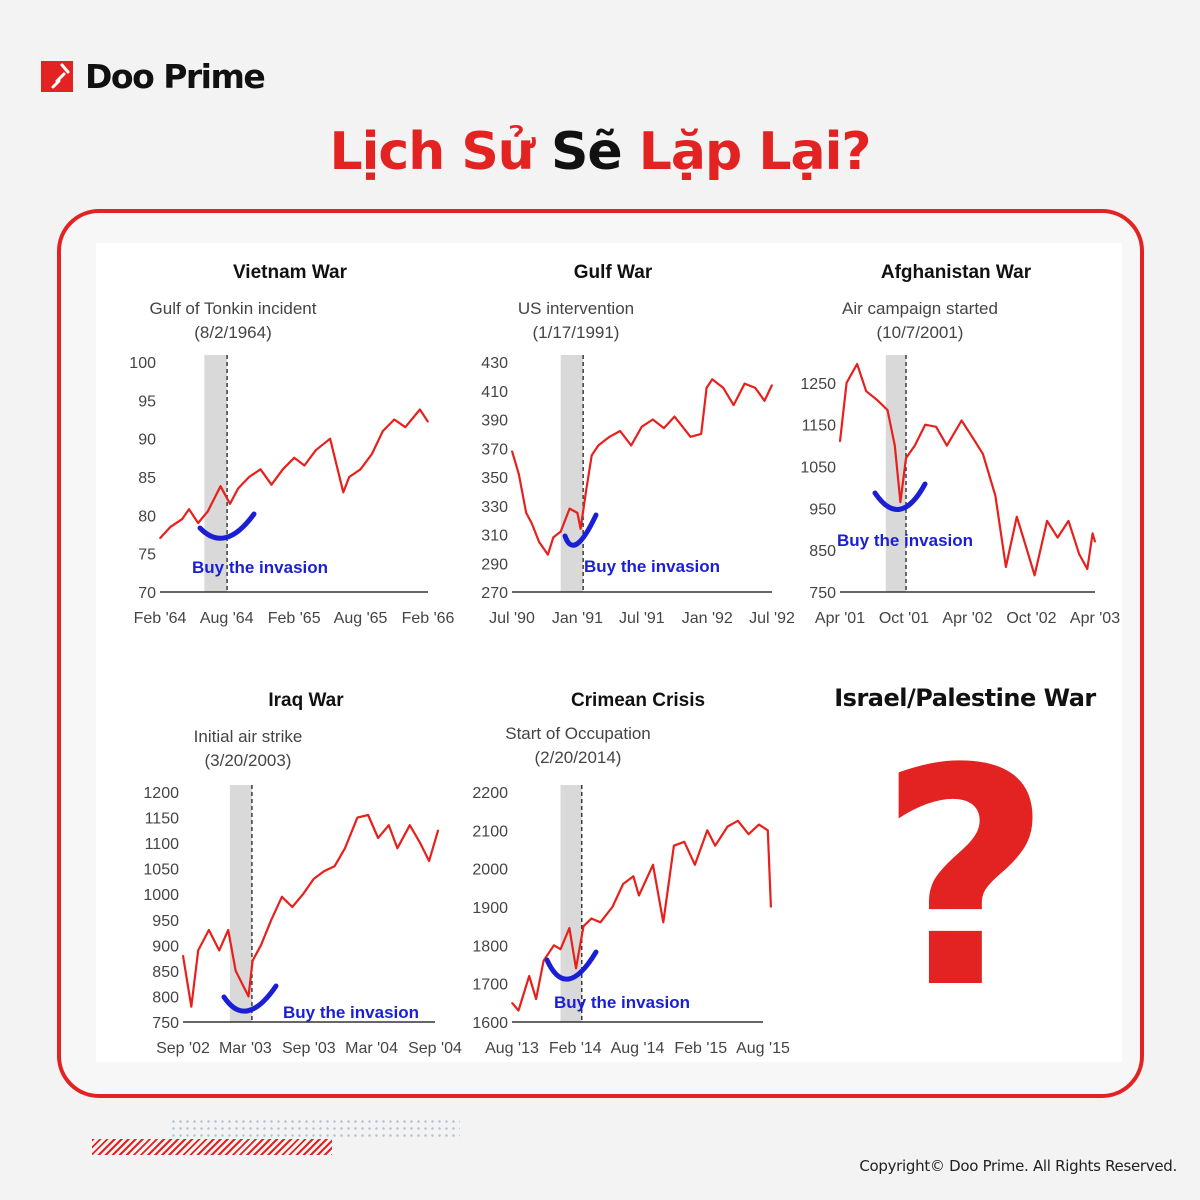  Describe the element at coordinates (310, 910) in the screenshot. I see `price-line` at that location.